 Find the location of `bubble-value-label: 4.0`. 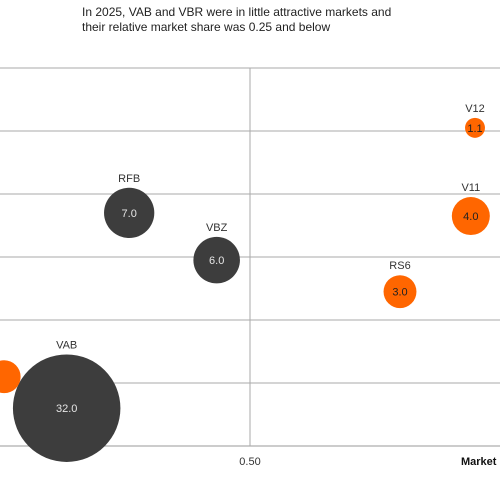

bubble-value-label: 4.0 is located at coordinates (470, 217).